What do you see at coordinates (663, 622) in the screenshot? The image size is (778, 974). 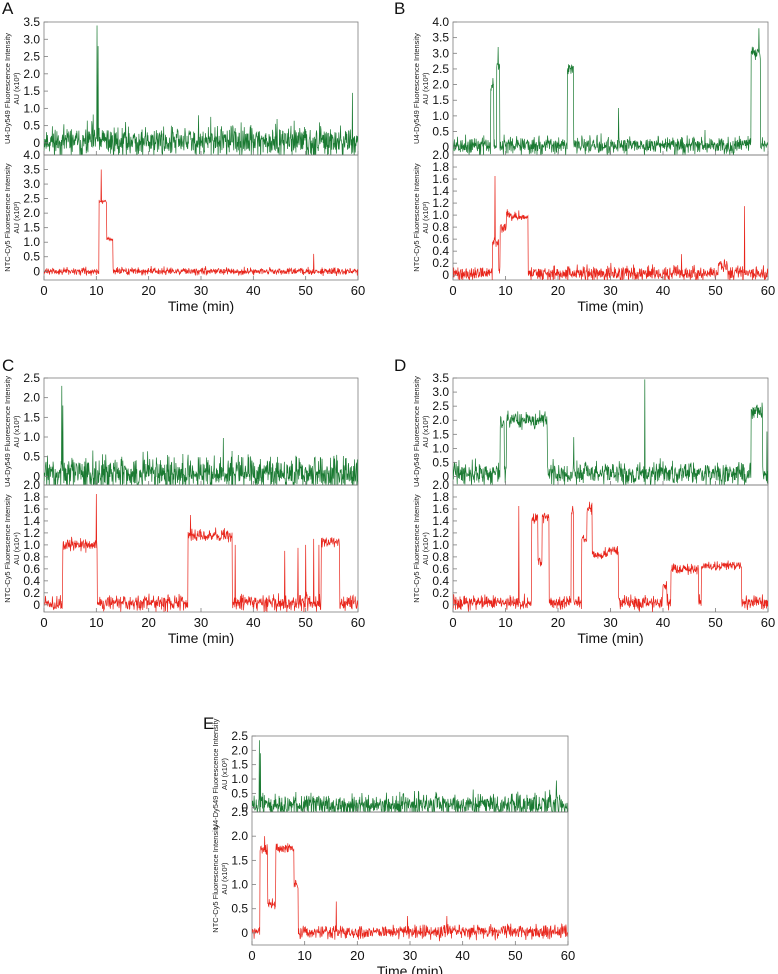 I see `panel-d-xtick-label: 40` at bounding box center [663, 622].